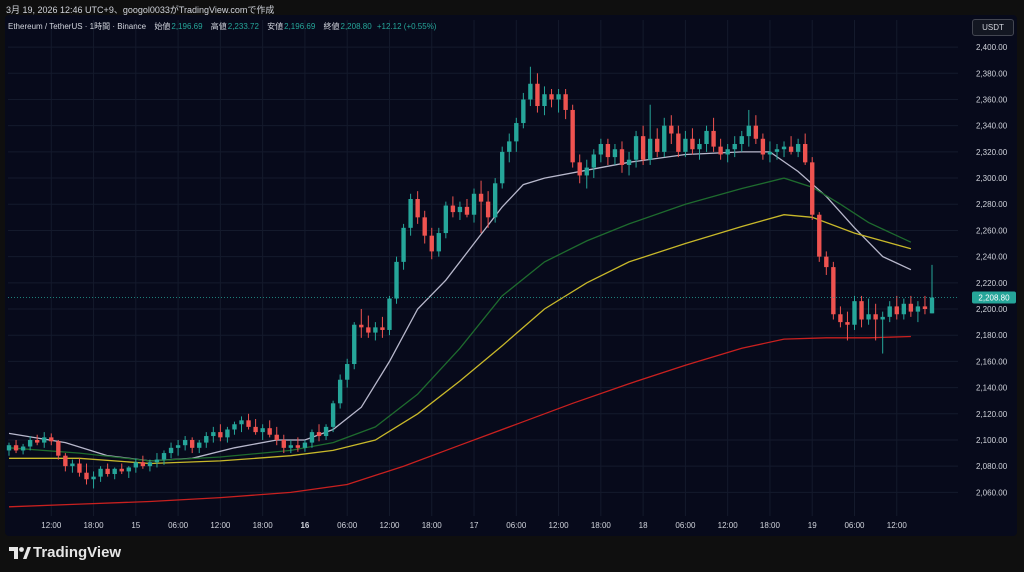 This screenshot has height=572, width=1024. Describe the element at coordinates (474, 525) in the screenshot. I see `time-tick-label: 17` at that location.